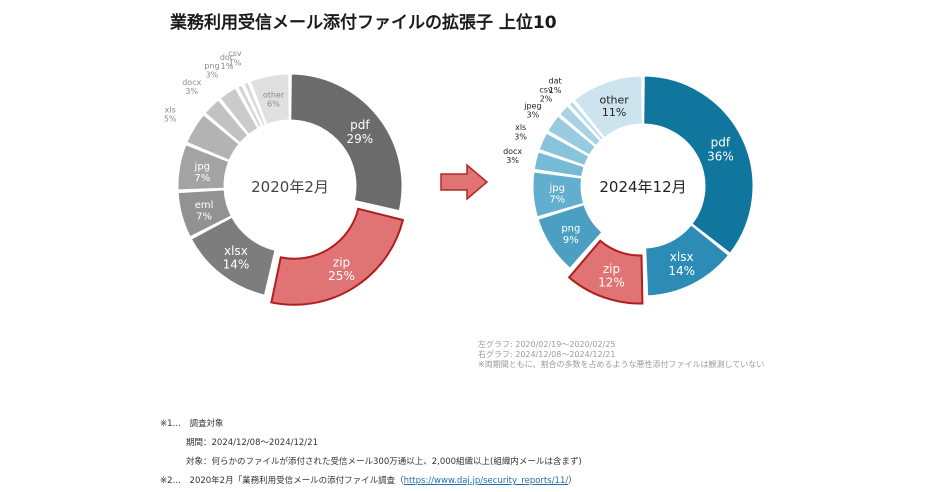 Image resolution: width=940 pixels, height=492 pixels. Describe the element at coordinates (621, 364) in the screenshot. I see `note-malware: ※両期間ともに、割合の多数を占めるような悪性添付ファイルは観測していない` at that location.